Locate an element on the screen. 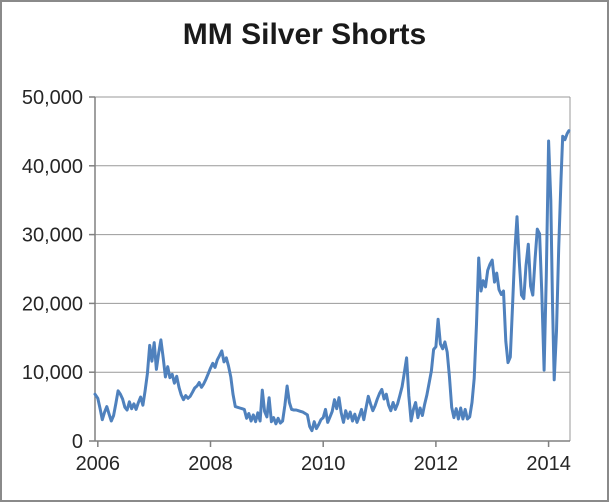 The image size is (609, 502). x-tick-label: 2008 is located at coordinates (210, 464).